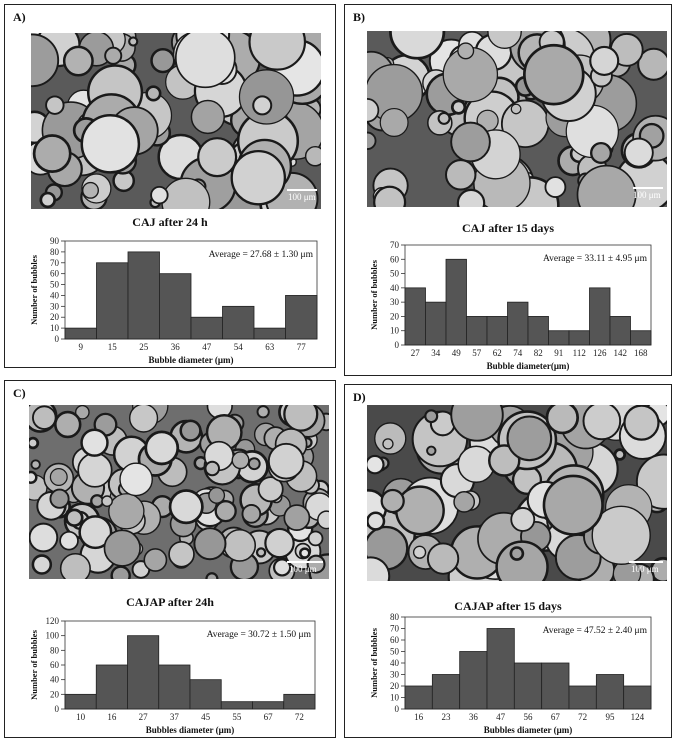 The width and height of the screenshot is (676, 742). I want to click on panel-label: D), so click(359, 397).